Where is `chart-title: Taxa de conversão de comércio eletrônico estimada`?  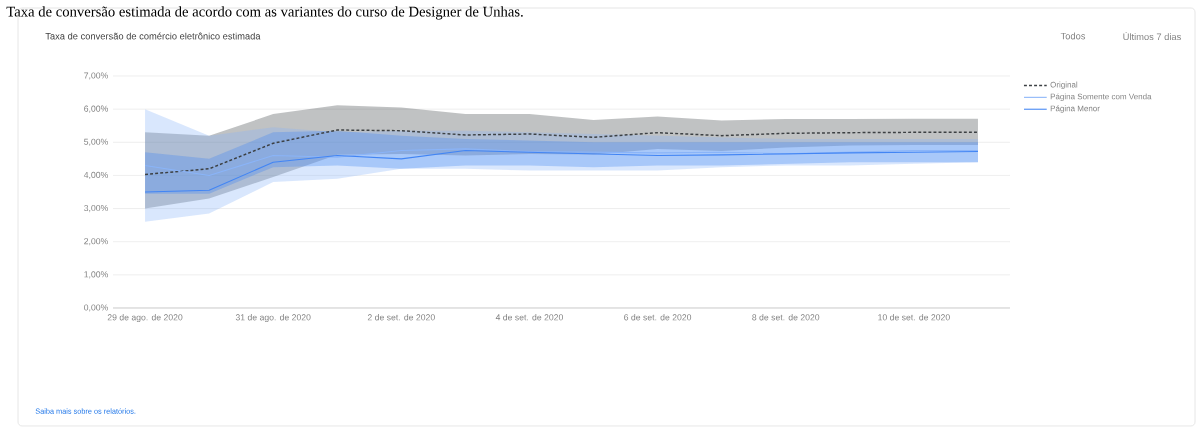
chart-title: Taxa de conversão de comércio eletrônico estimada is located at coordinates (153, 36).